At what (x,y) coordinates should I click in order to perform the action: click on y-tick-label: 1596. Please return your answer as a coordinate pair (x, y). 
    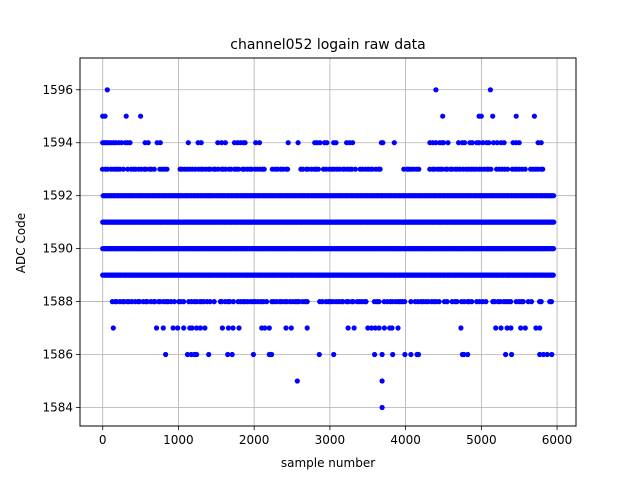
    Looking at the image, I should click on (57, 90).